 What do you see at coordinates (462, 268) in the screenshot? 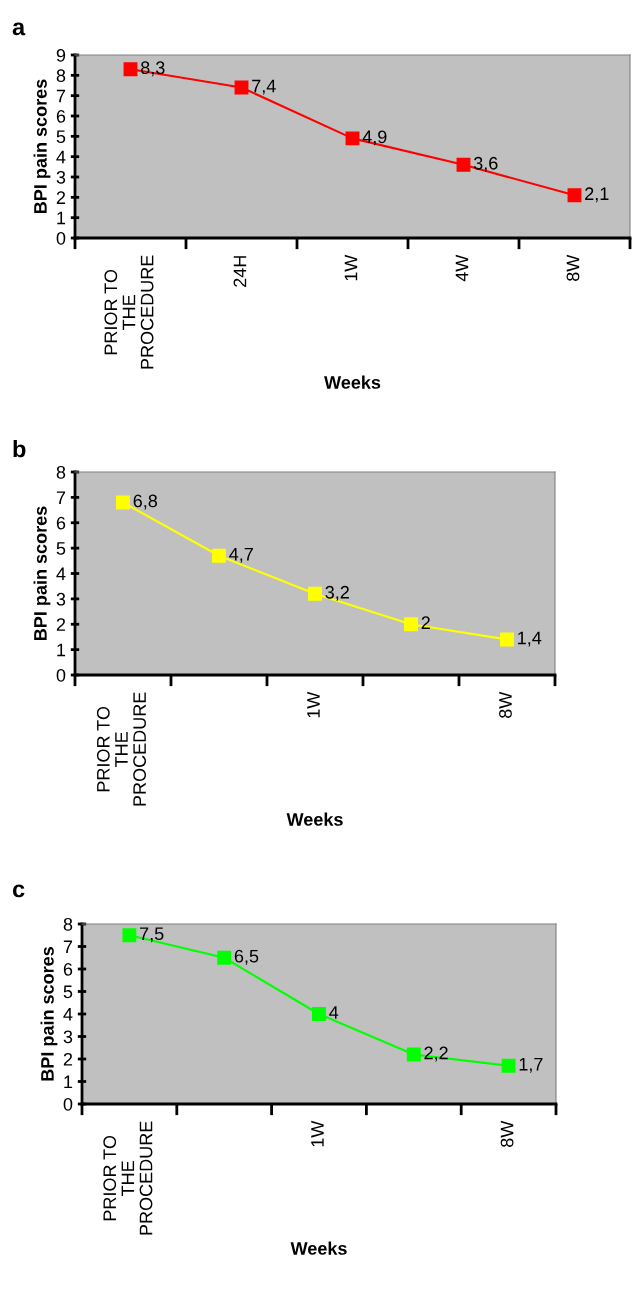
I see `x-tick-label: 4W` at bounding box center [462, 268].